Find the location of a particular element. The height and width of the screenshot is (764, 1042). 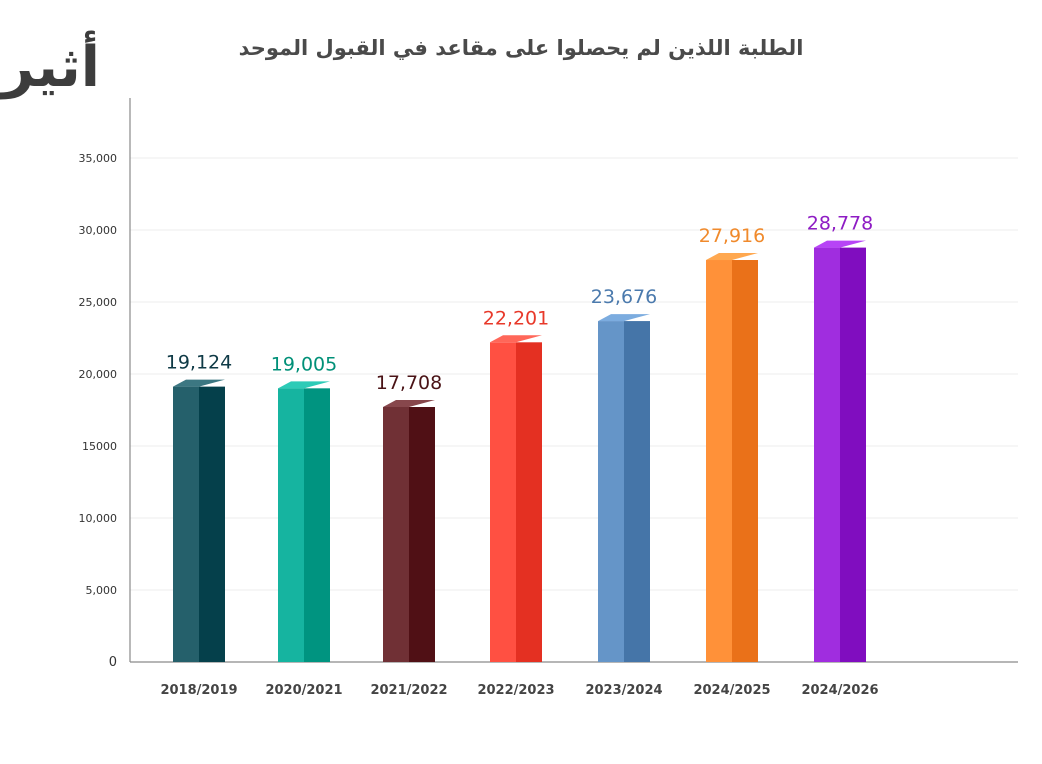

x-tick-label: 2023/2024 is located at coordinates (623, 690).